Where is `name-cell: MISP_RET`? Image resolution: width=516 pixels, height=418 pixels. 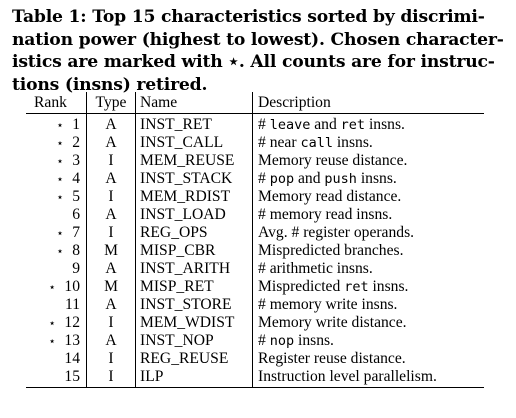 name-cell: MISP_RET is located at coordinates (194, 287).